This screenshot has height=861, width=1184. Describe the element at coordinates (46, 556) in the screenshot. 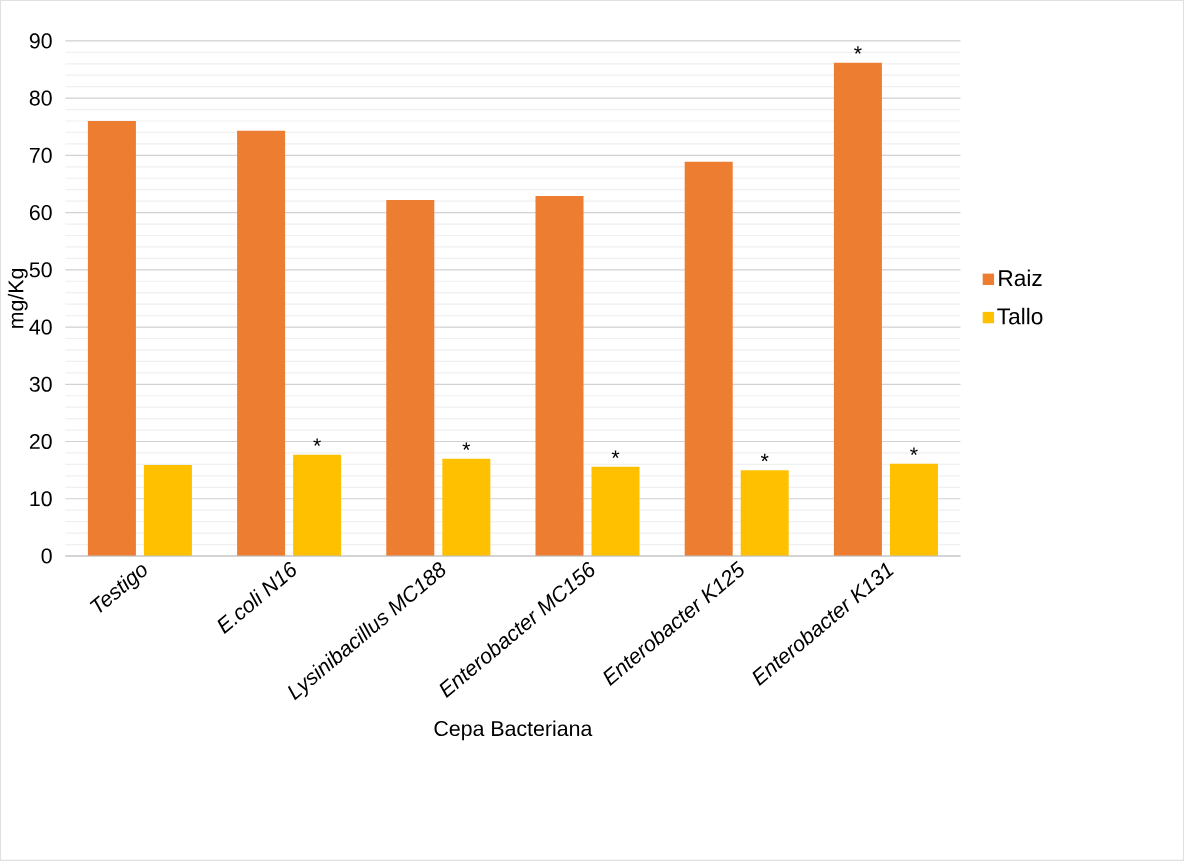

I see `y-tick-label: 0` at that location.